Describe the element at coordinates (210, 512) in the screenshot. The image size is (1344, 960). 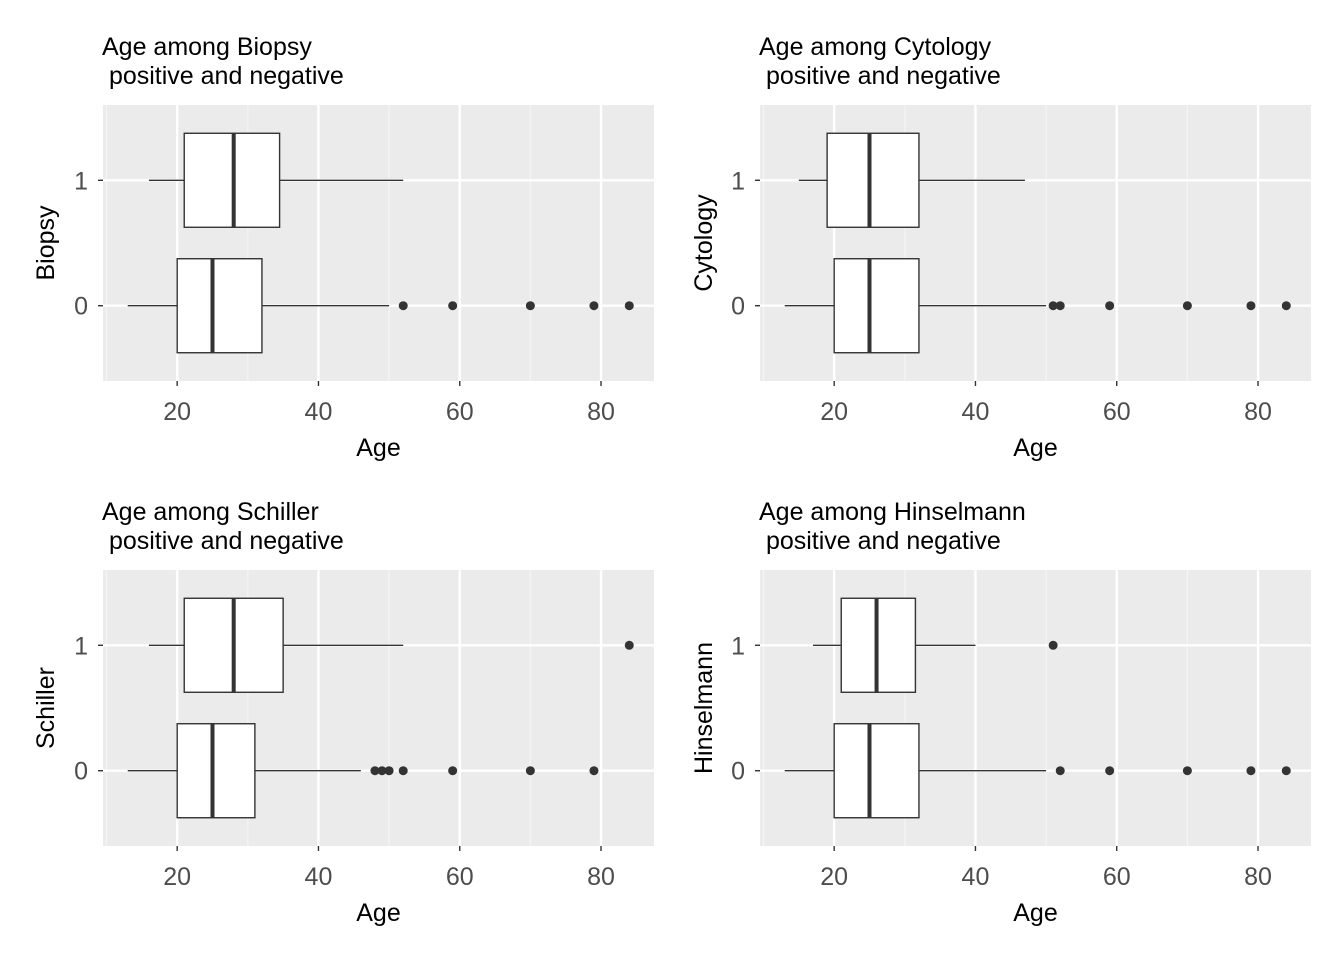
I see `panel-title-line: Age among Schiller` at that location.